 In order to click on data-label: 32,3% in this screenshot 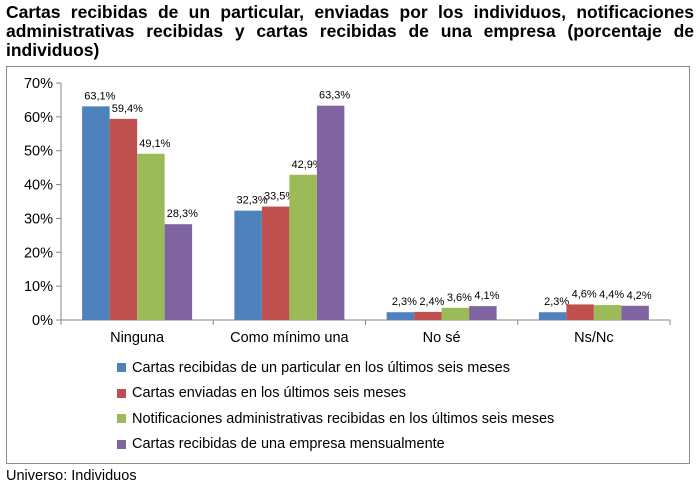, I will do `click(252, 201)`.